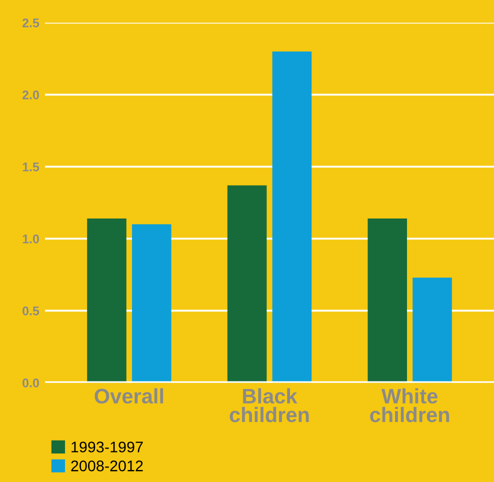 The image size is (494, 482). What do you see at coordinates (410, 405) in the screenshot?
I see `x-tick-label: White children` at bounding box center [410, 405].